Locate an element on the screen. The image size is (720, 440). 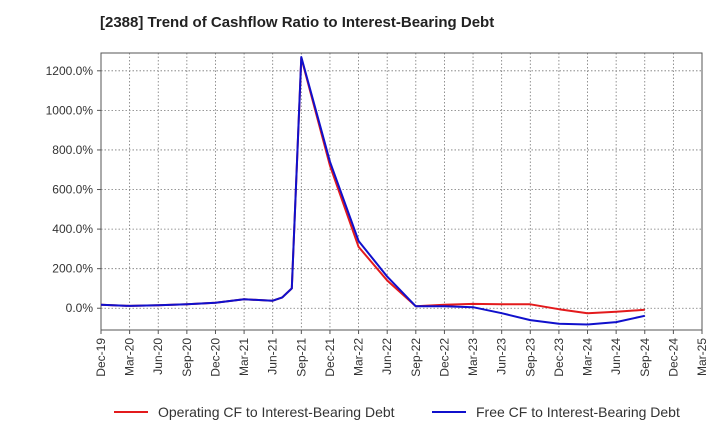
x-tick-label: Dec-23 is located at coordinates (559, 357).